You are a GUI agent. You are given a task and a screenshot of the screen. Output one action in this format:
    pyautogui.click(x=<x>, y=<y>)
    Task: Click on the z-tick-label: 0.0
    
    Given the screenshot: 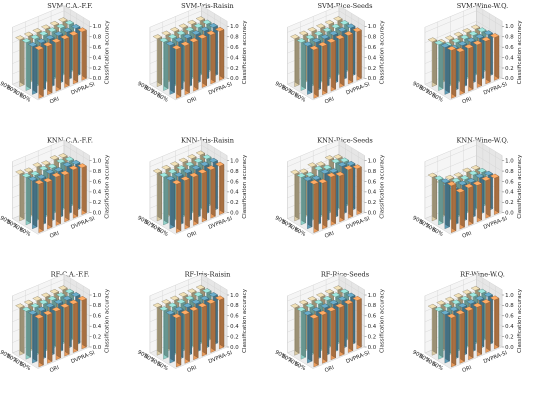 What is the action you would take?
    pyautogui.click(x=509, y=348)
    